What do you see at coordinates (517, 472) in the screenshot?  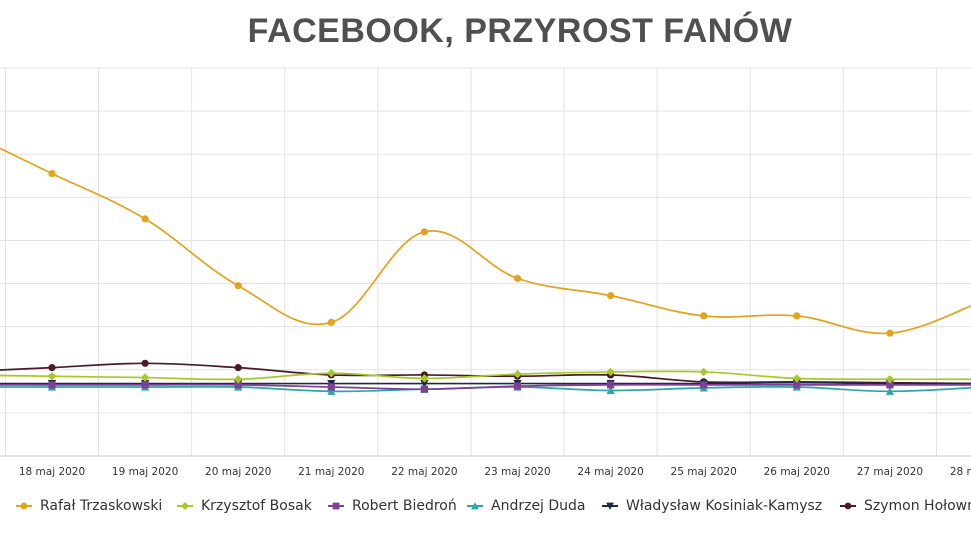 I see `x-tick-label: 23 maj 2020` at bounding box center [517, 472].